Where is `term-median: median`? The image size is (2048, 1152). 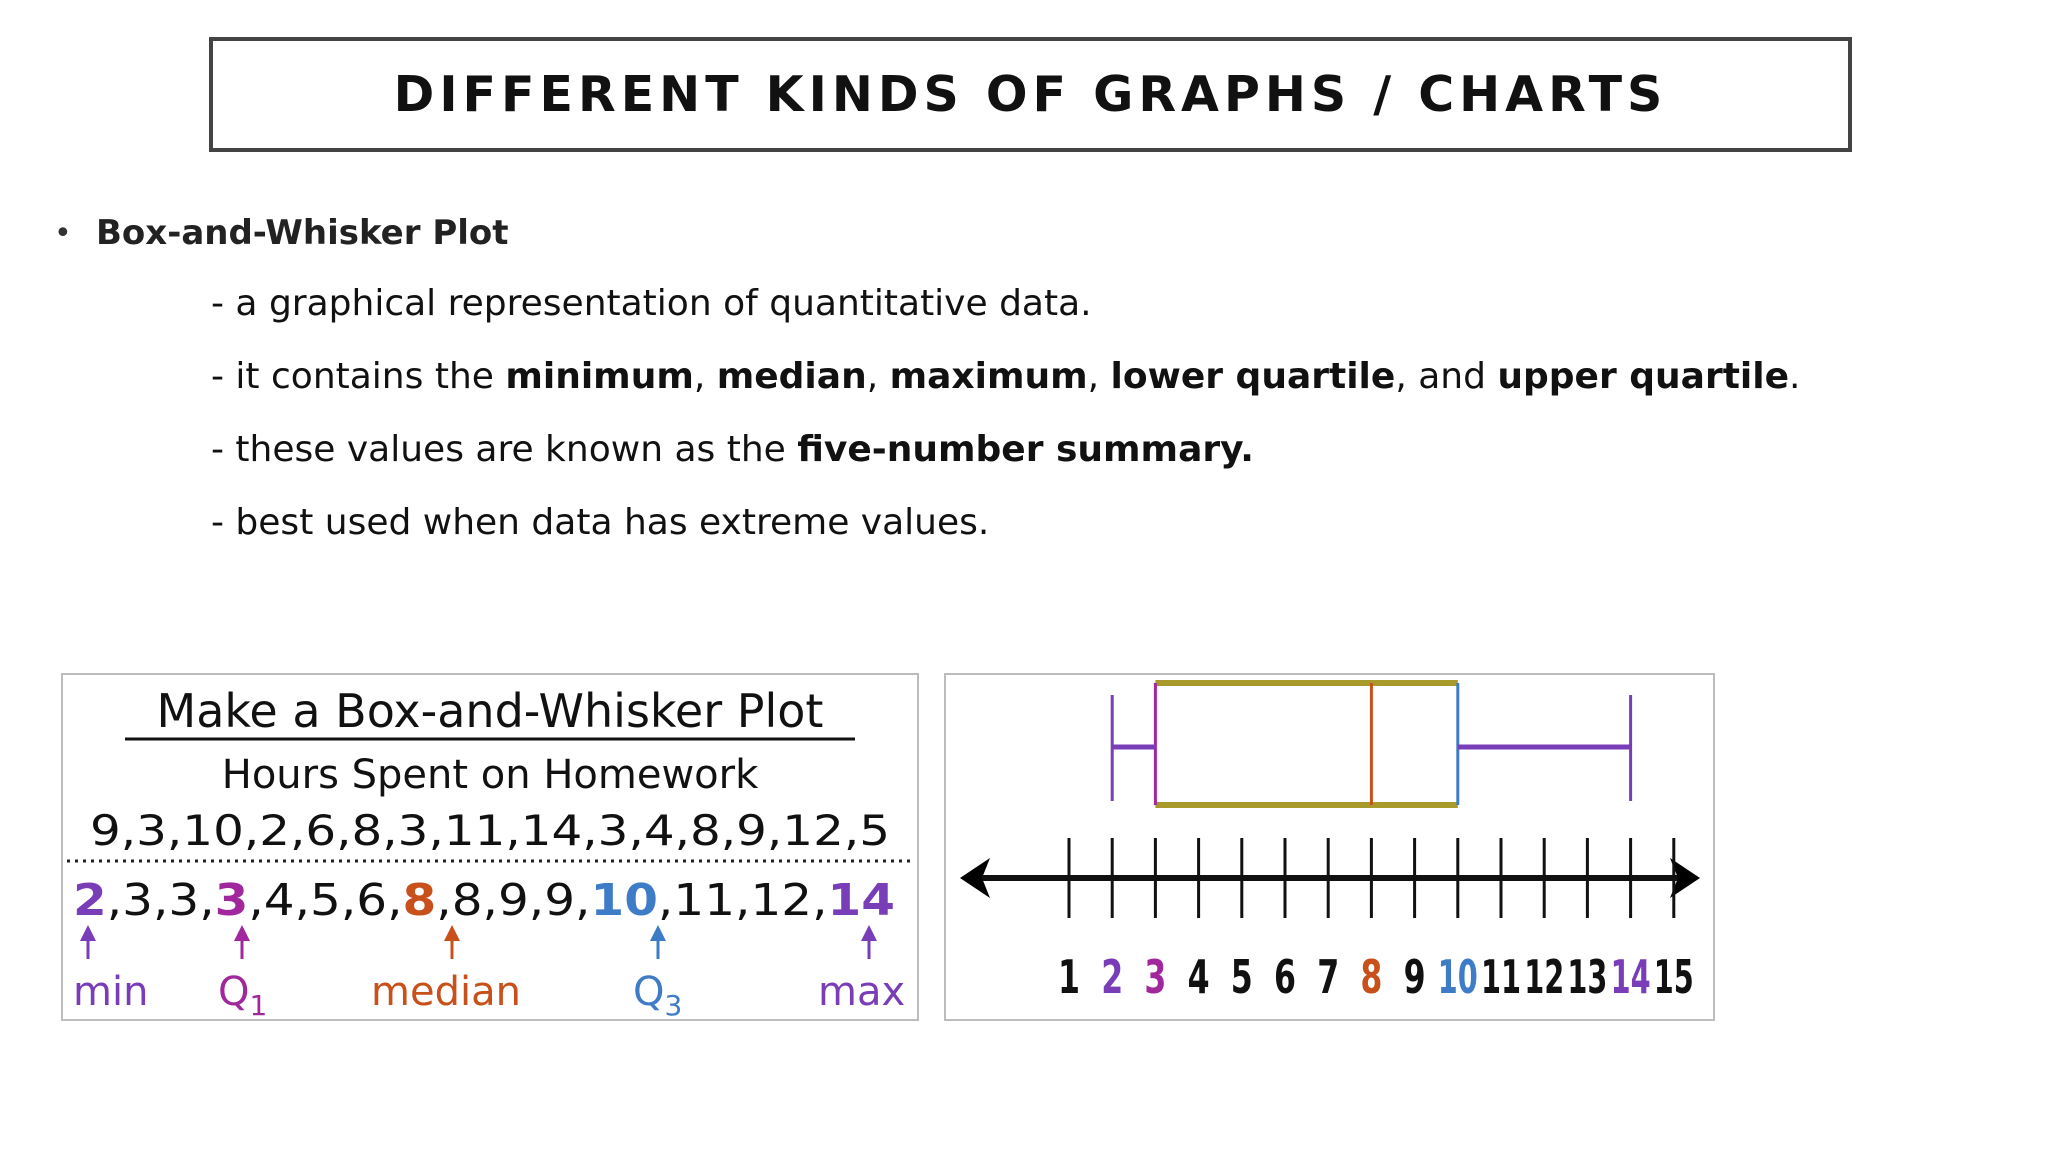
term-median: median is located at coordinates (791, 376).